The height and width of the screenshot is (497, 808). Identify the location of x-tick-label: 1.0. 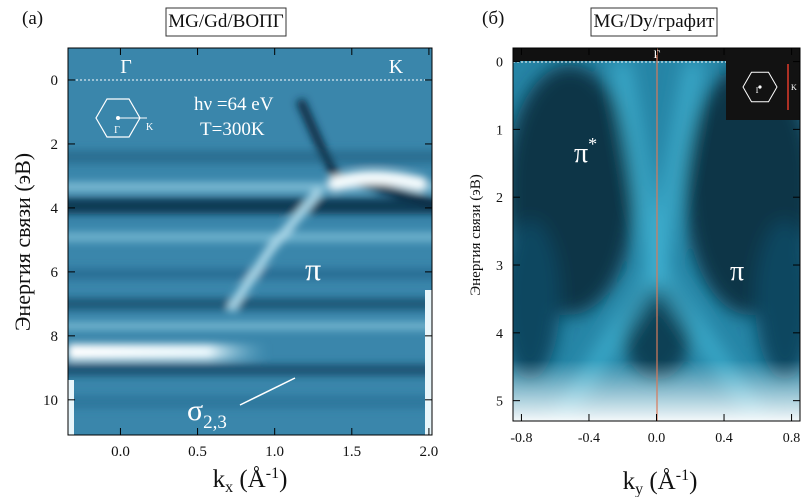
(274, 452).